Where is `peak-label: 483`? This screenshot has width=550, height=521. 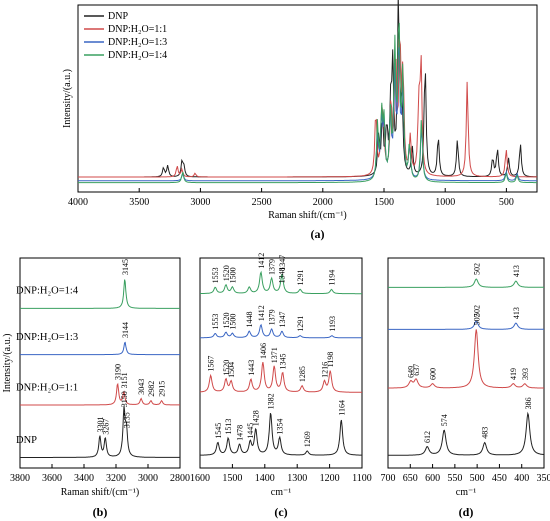 peak-label: 483 is located at coordinates (485, 433).